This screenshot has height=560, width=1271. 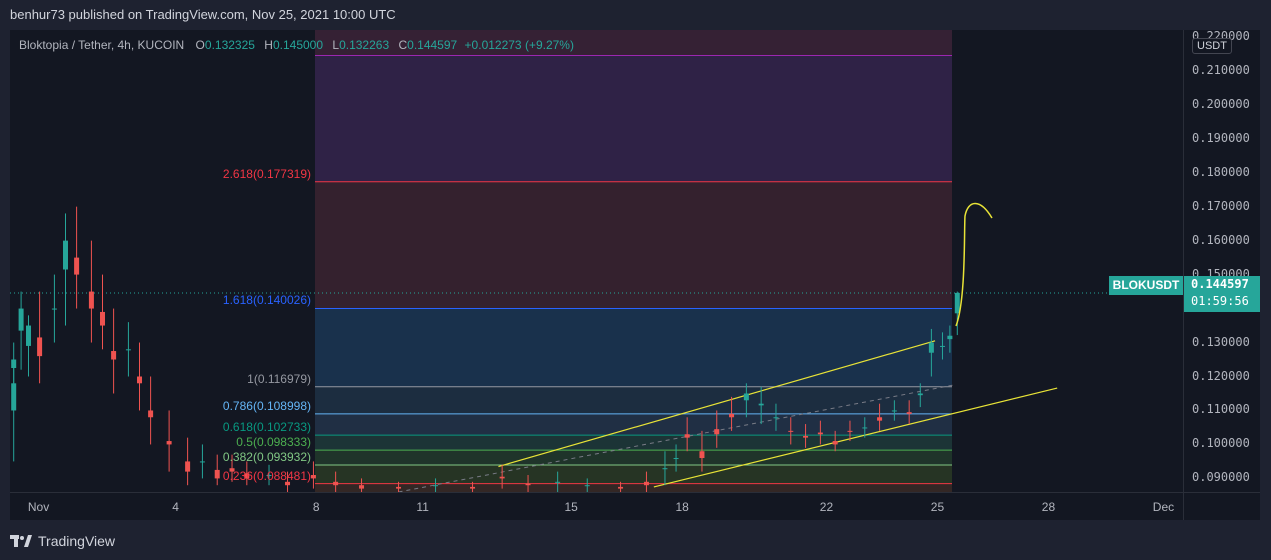 What do you see at coordinates (1221, 69) in the screenshot?
I see `price-tick: 0.210000` at bounding box center [1221, 69].